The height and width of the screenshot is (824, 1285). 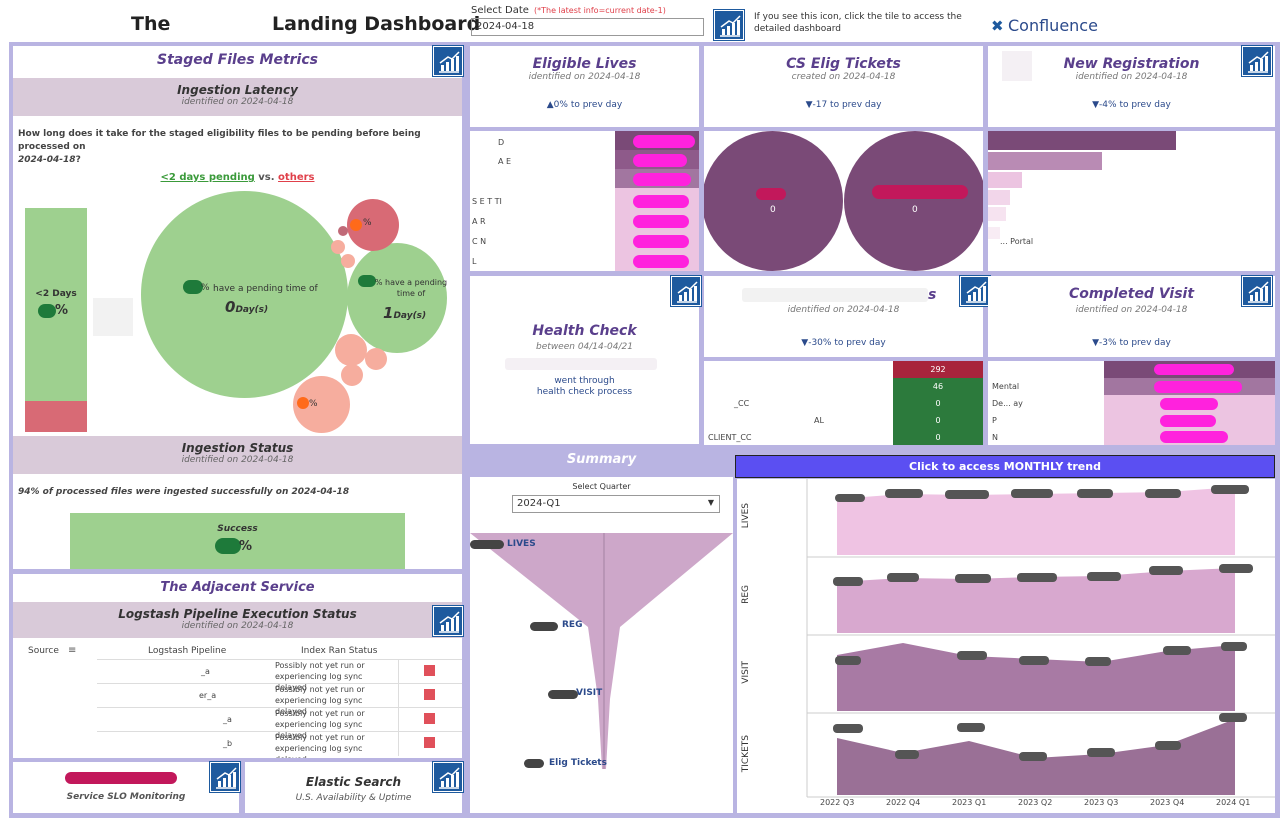 I want to click on latency-subtitle: identified on 2024-04-18, so click(x=237, y=102).